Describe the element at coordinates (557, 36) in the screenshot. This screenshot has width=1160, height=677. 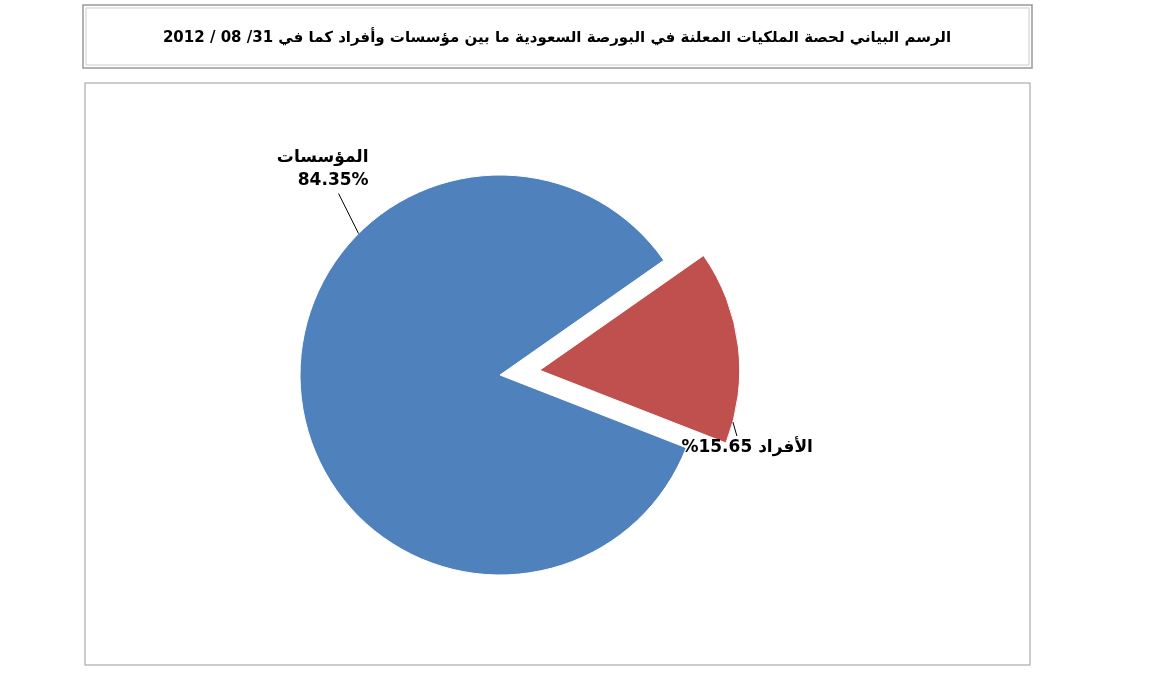
I see `chart-title: الرسم البياني لحصة الملكيات المعلنة في البورصة السعودية ما بين مؤسسات وأفراد كما في 31/ 08 / 2012` at that location.